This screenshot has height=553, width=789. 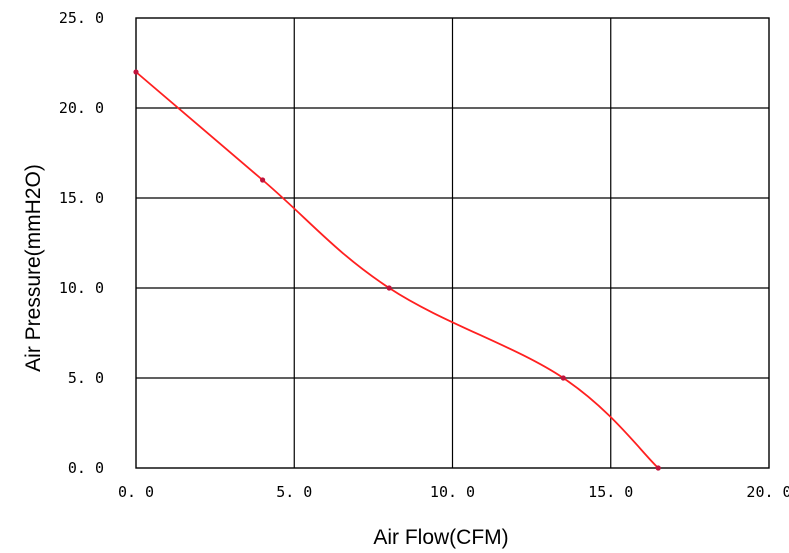 I want to click on y-tick-label: 10. 0, so click(x=81, y=288).